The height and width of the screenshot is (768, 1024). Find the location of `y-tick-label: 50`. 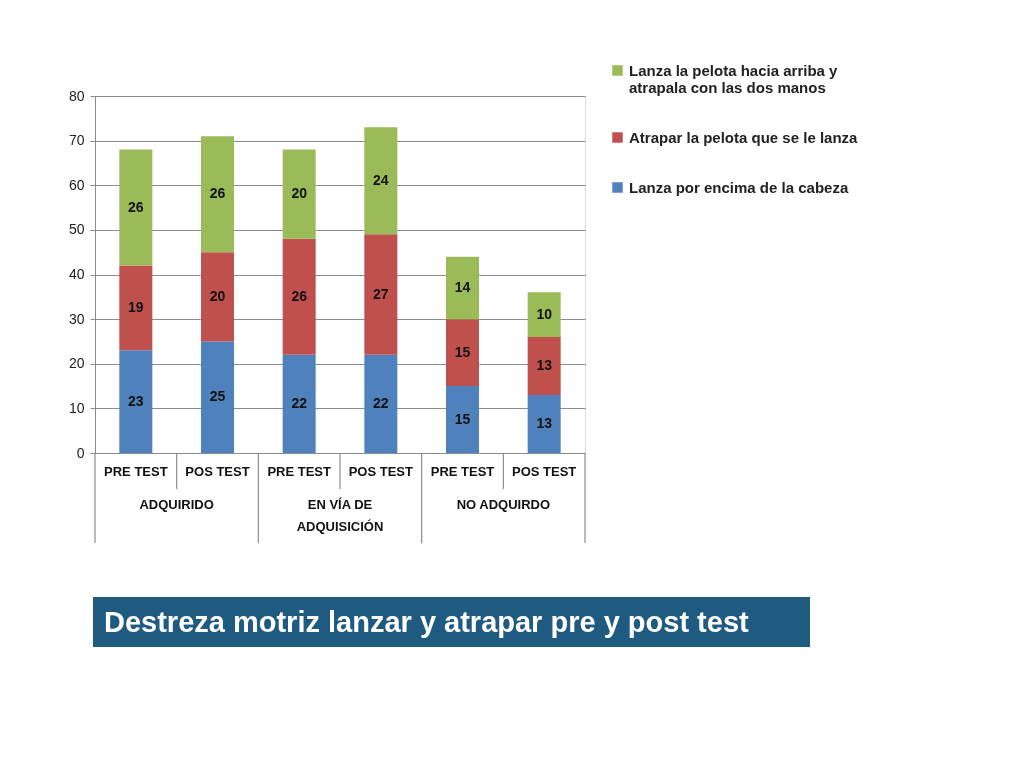

y-tick-label: 50 is located at coordinates (76, 229).